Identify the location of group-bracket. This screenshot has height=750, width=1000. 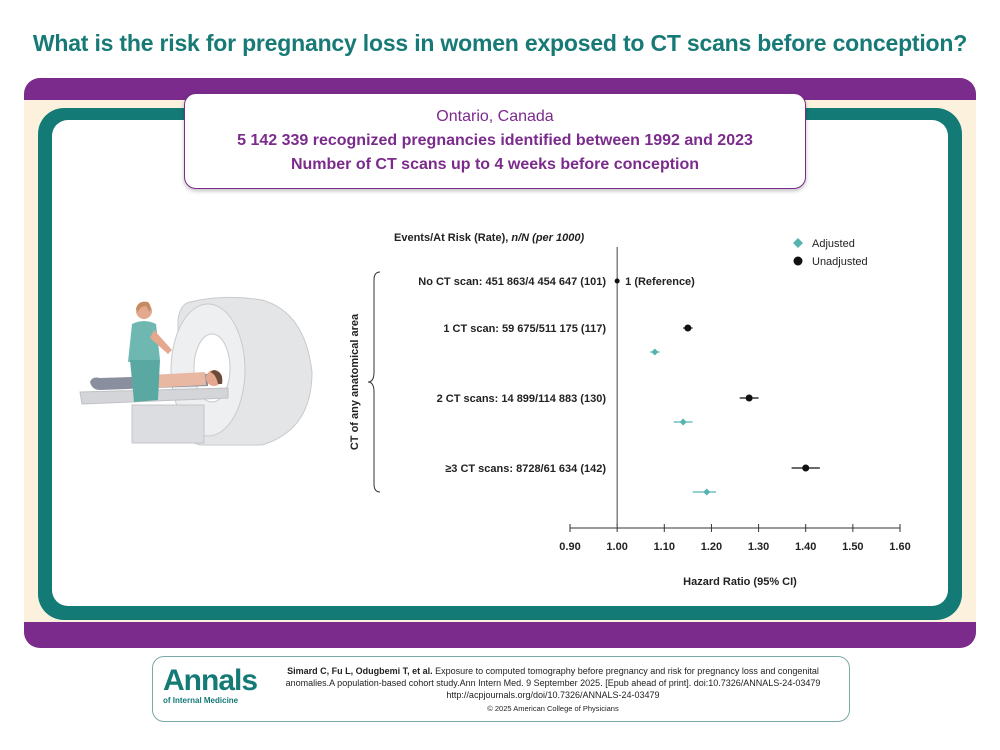
(374, 382).